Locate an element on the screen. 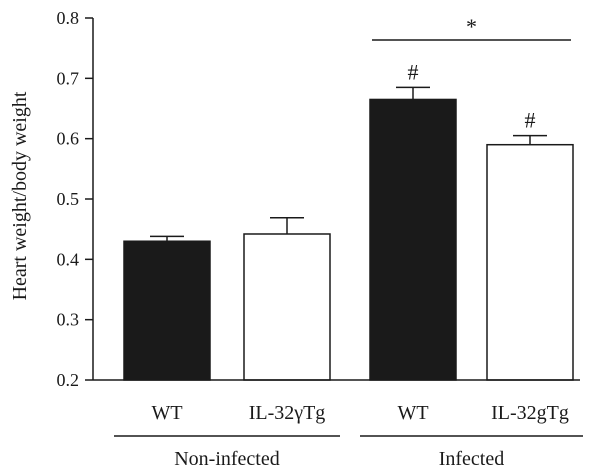 This screenshot has height=475, width=600. y-tick-label: 0.3 is located at coordinates (68, 320).